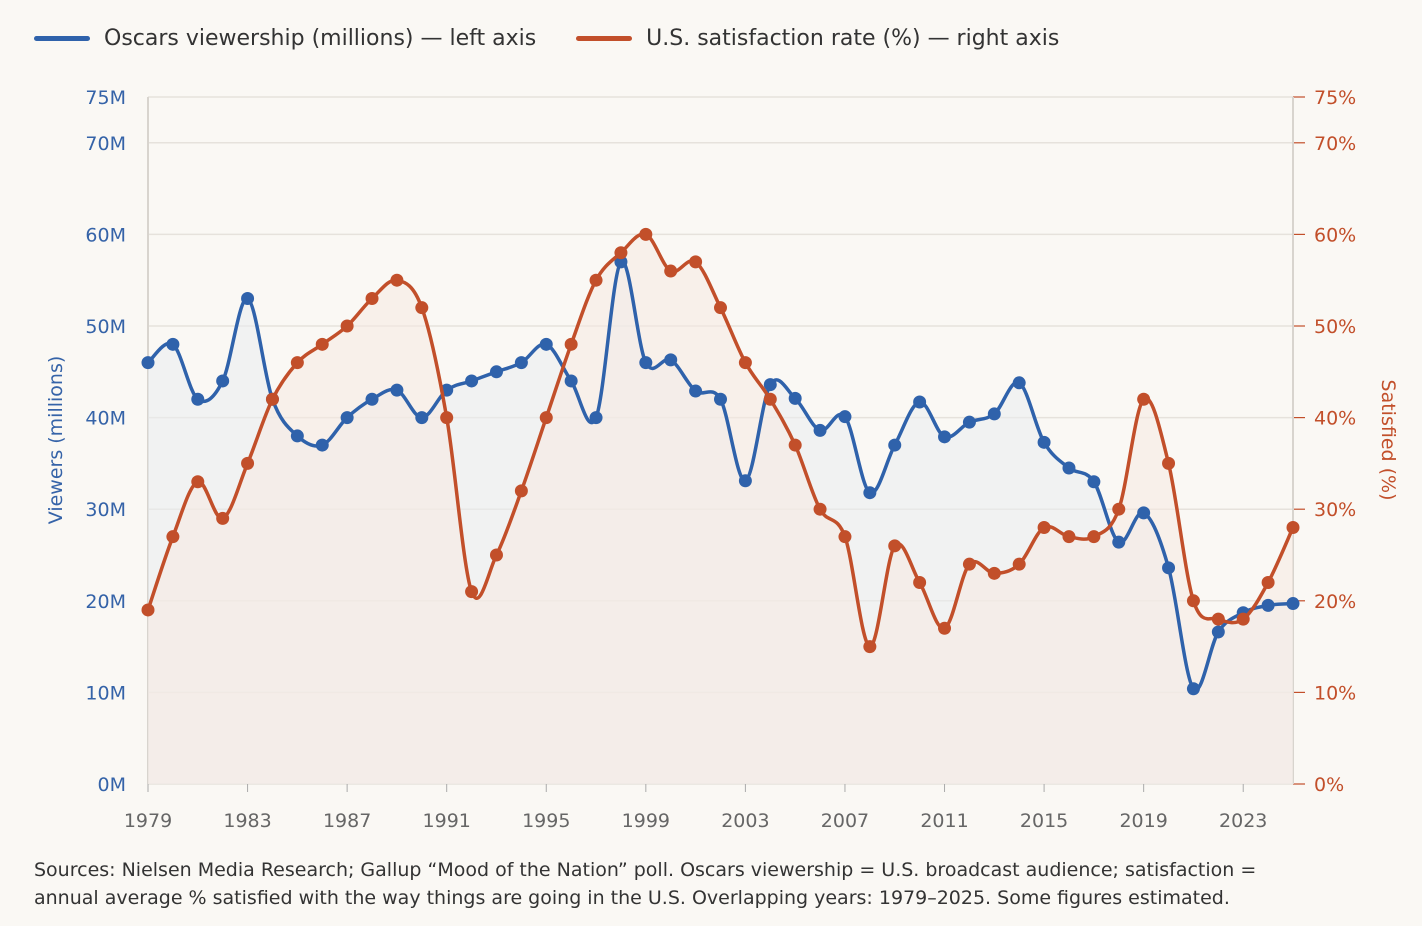  Describe the element at coordinates (845, 821) in the screenshot. I see `x-tick-label: 2007` at that location.